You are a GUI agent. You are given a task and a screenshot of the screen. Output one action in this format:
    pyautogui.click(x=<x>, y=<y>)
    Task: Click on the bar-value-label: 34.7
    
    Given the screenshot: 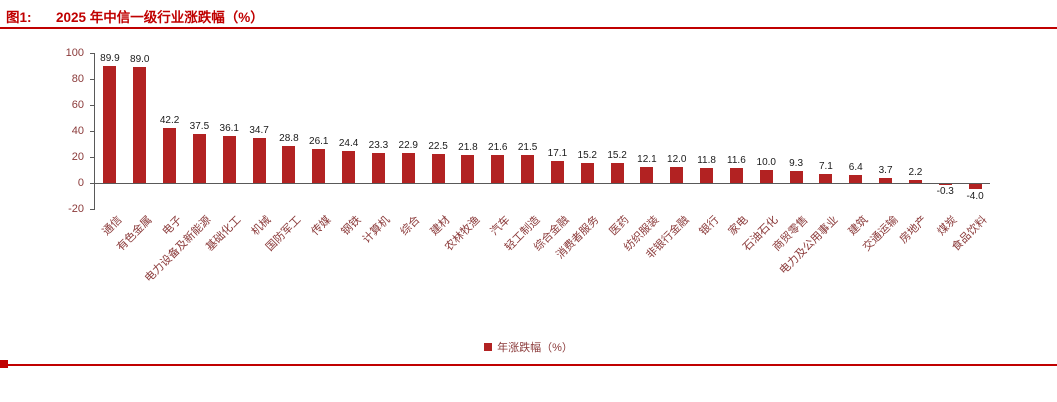 What is the action you would take?
    pyautogui.click(x=259, y=130)
    